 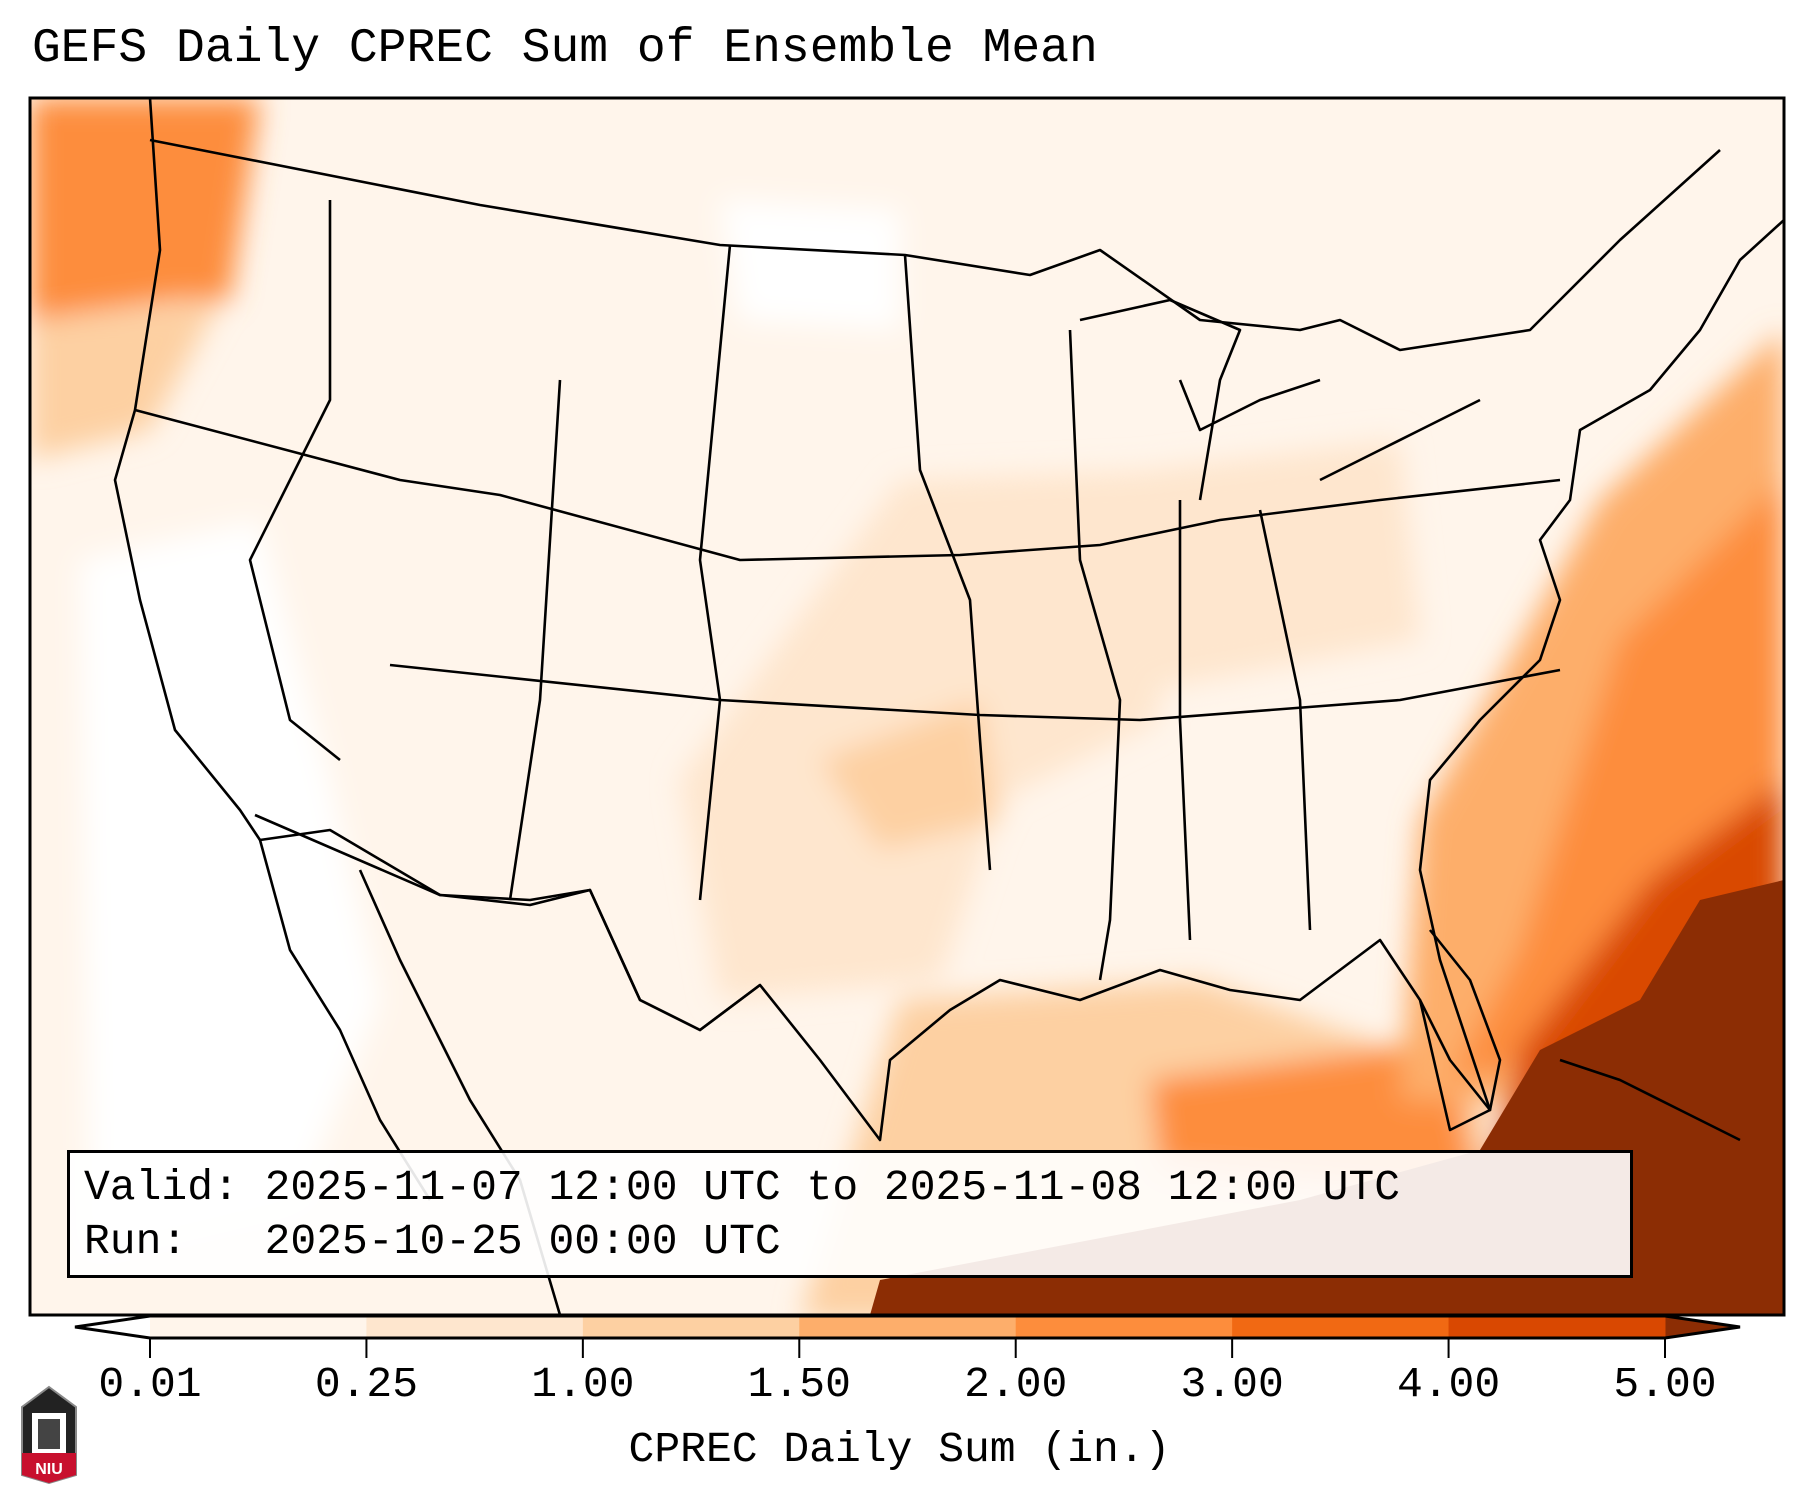 What do you see at coordinates (810, 265) in the screenshot?
I see `dry-area-dakotas` at bounding box center [810, 265].